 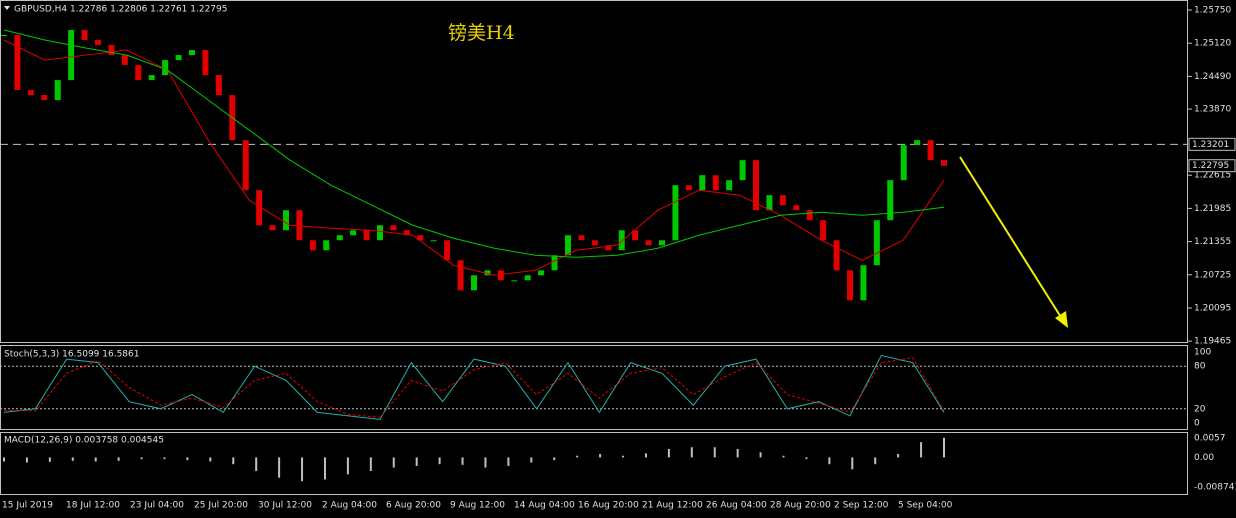 I want to click on y-tick-label: 1.25120, so click(x=1212, y=44).